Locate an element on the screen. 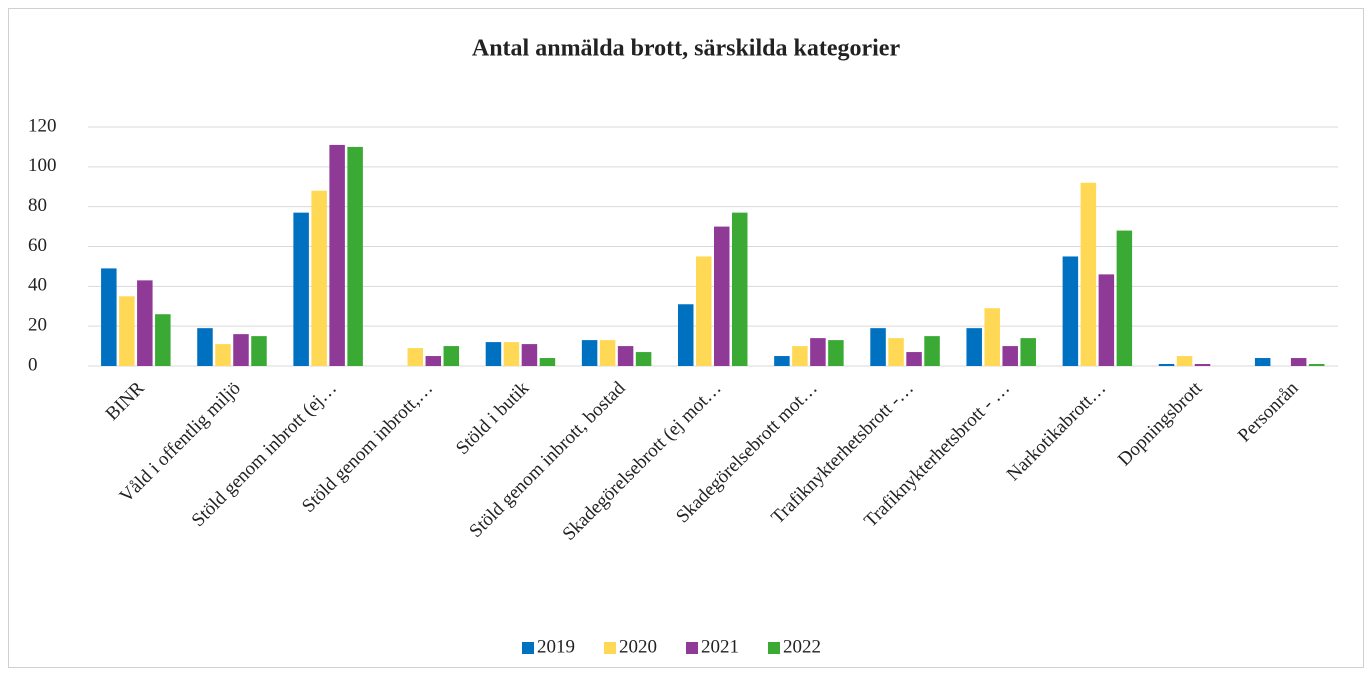  y-tick-label: 100 is located at coordinates (42, 165).